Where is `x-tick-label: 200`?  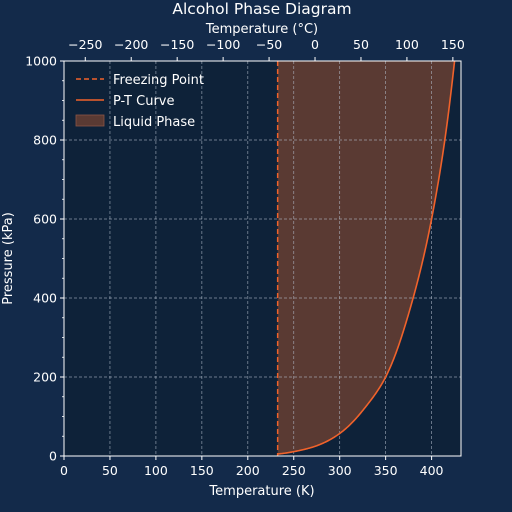
x-tick-label: 200 is located at coordinates (248, 470).